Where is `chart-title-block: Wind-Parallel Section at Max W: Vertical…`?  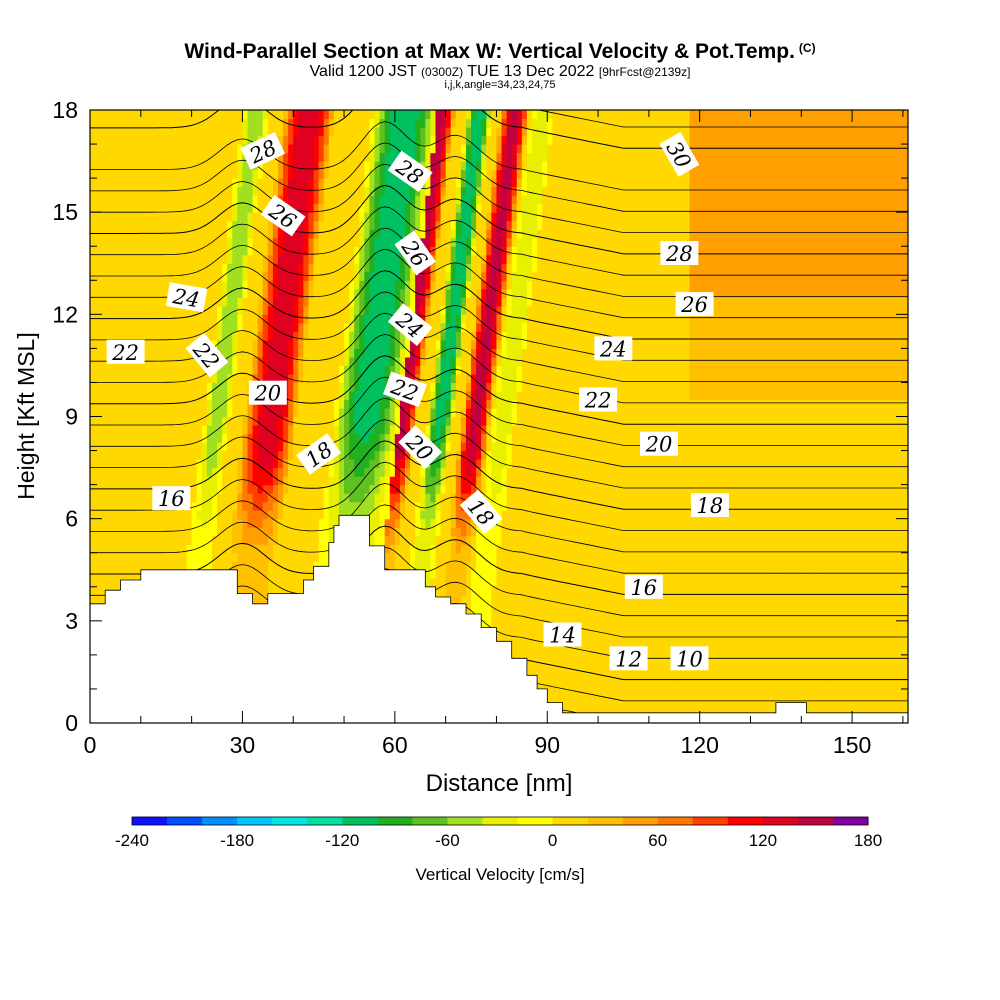
chart-title-block: Wind-Parallel Section at Max W: Vertical… is located at coordinates (500, 63).